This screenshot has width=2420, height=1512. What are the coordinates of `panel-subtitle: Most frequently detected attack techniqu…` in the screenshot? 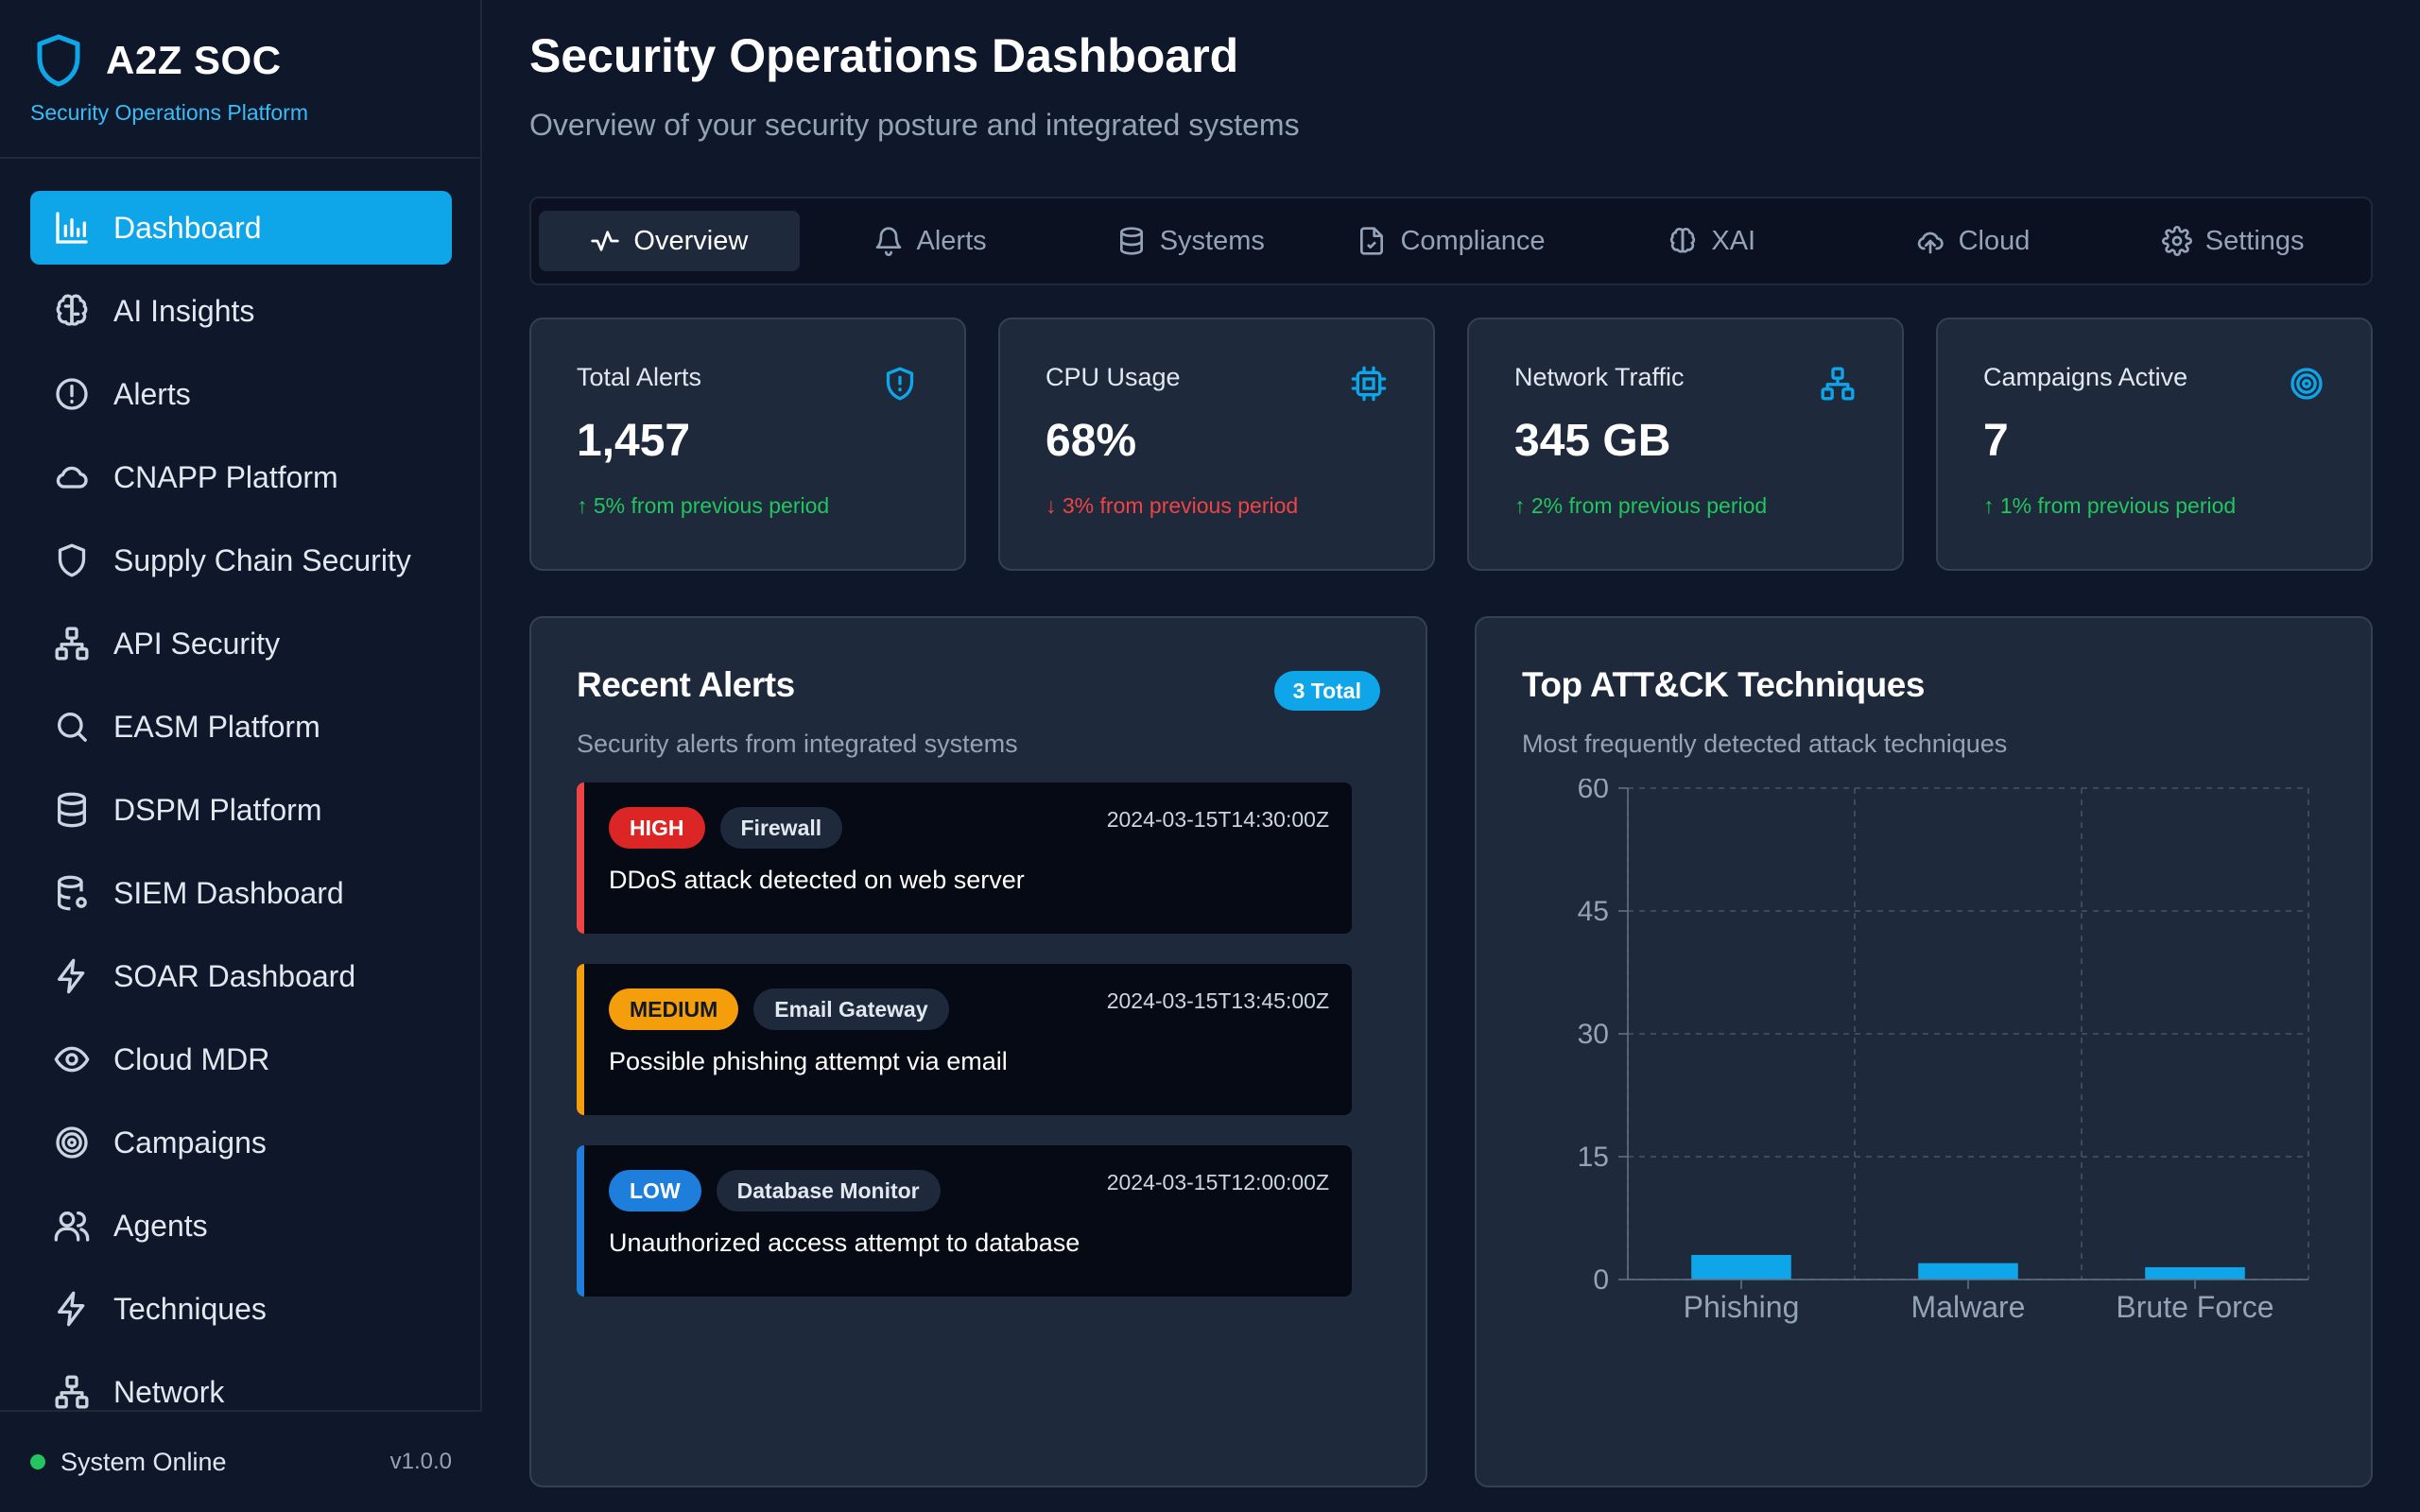 It's located at (1765, 744).